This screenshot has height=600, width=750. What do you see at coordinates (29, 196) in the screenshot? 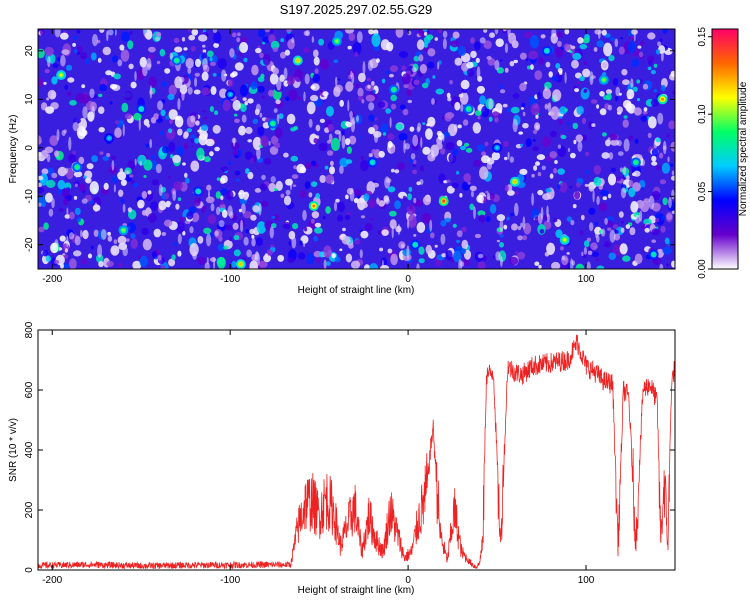
I see `heatmap-y-tick-label: -10` at bounding box center [29, 196].